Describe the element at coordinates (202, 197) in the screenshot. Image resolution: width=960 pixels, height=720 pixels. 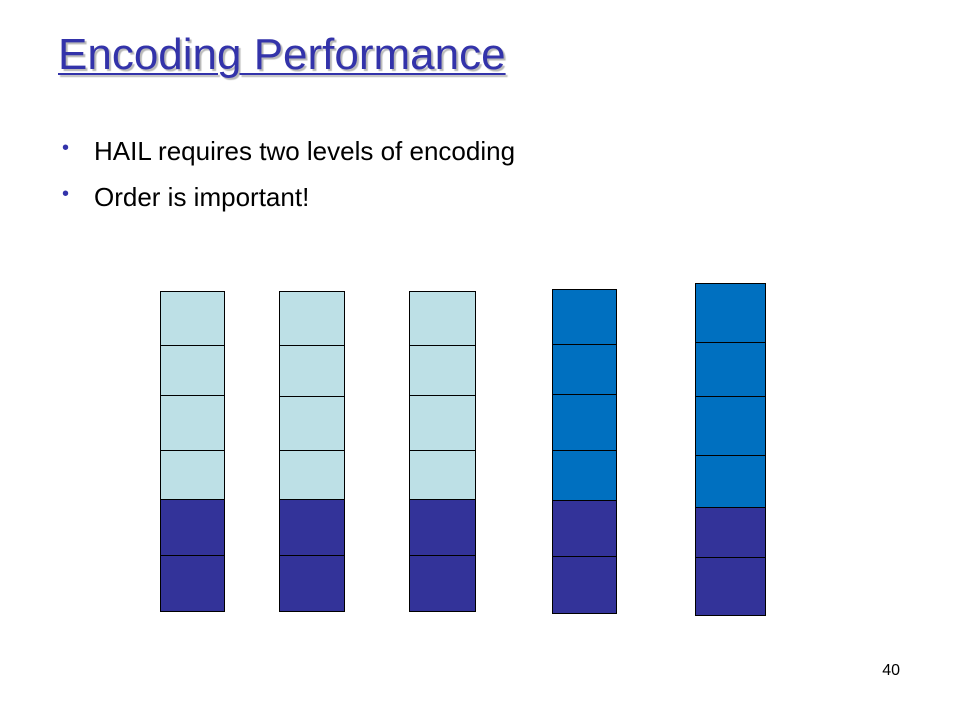
I see `bullet-text: Order is important!` at that location.